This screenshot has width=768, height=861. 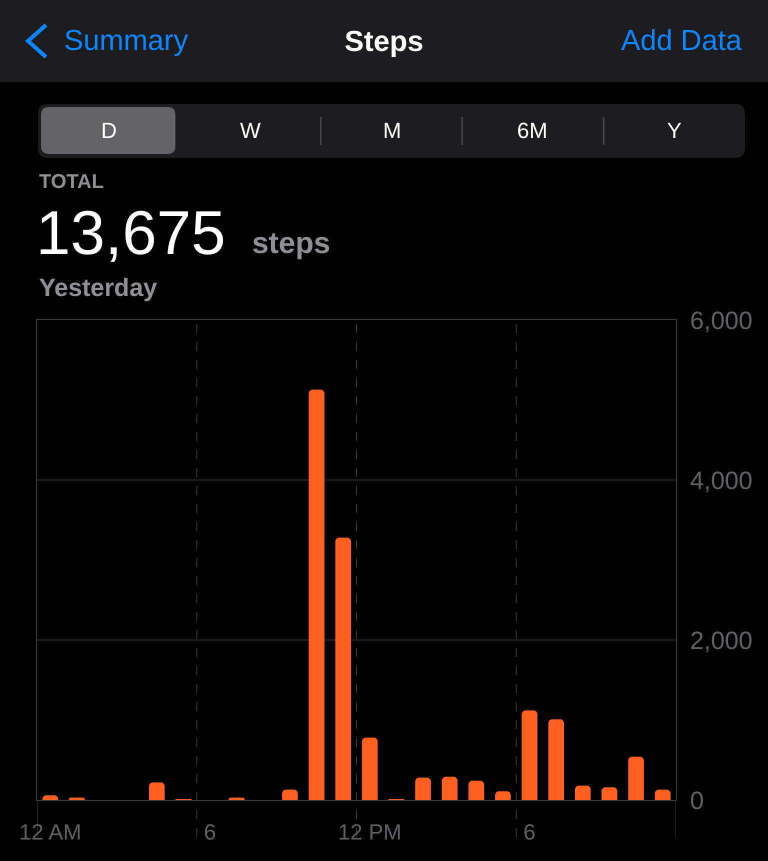 I want to click on text: M, so click(x=392, y=130).